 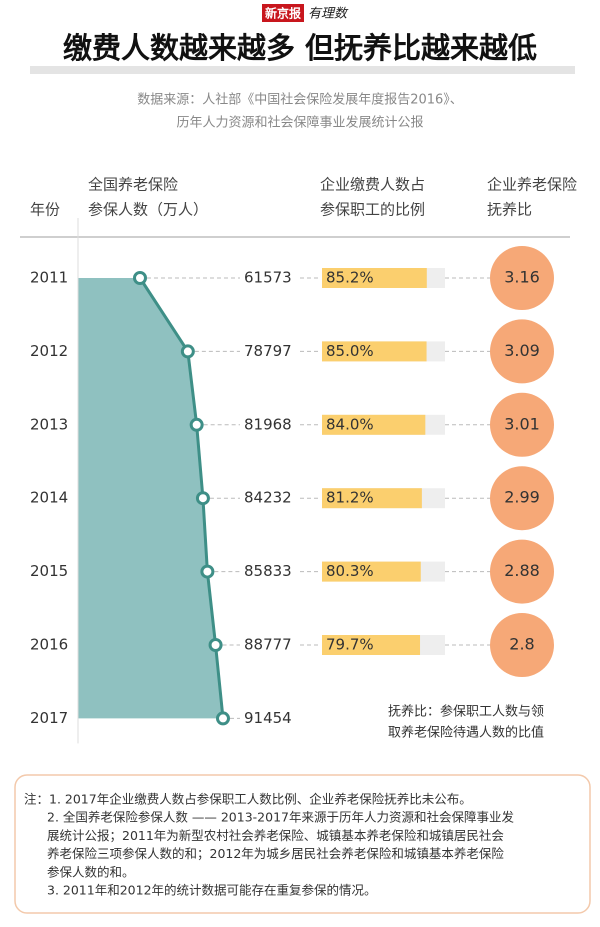 What do you see at coordinates (275, 835) in the screenshot?
I see `footnote: 展统计公报；2011年为新型农村社会养老保险、城镇基本养老保险和城镇居民社会` at bounding box center [275, 835].